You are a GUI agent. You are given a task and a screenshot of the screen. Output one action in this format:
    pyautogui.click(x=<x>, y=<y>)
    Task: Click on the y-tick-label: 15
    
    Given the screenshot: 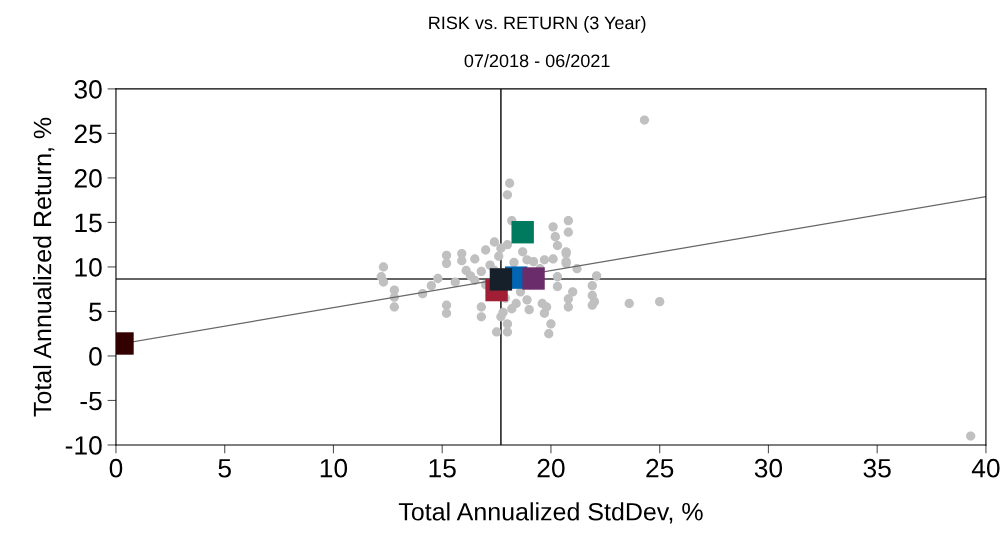 What is the action you would take?
    pyautogui.click(x=88, y=223)
    